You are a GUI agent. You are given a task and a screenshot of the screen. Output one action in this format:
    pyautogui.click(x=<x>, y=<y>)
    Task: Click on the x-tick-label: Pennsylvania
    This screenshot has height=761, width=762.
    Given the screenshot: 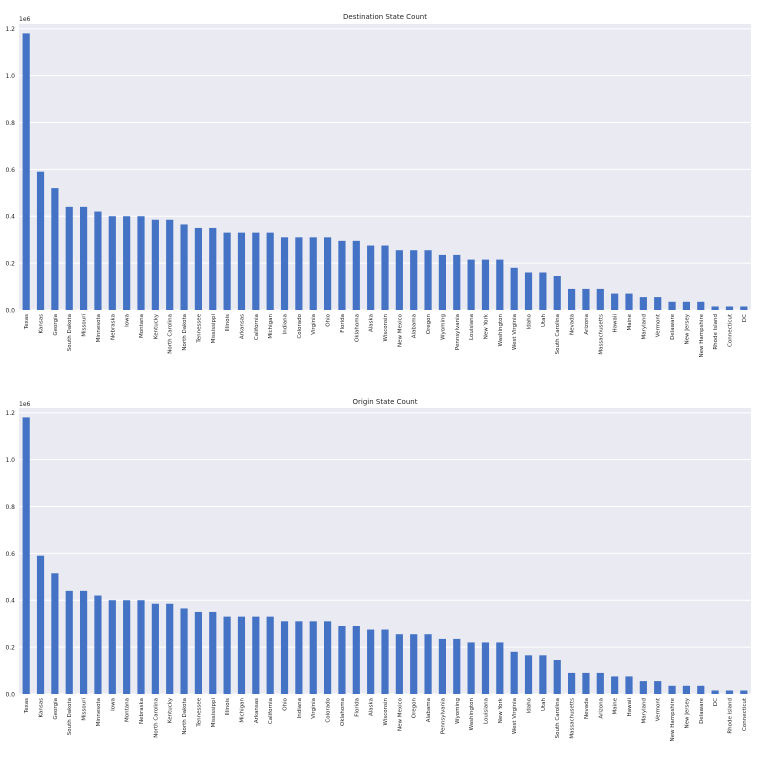 What is the action you would take?
    pyautogui.click(x=458, y=332)
    